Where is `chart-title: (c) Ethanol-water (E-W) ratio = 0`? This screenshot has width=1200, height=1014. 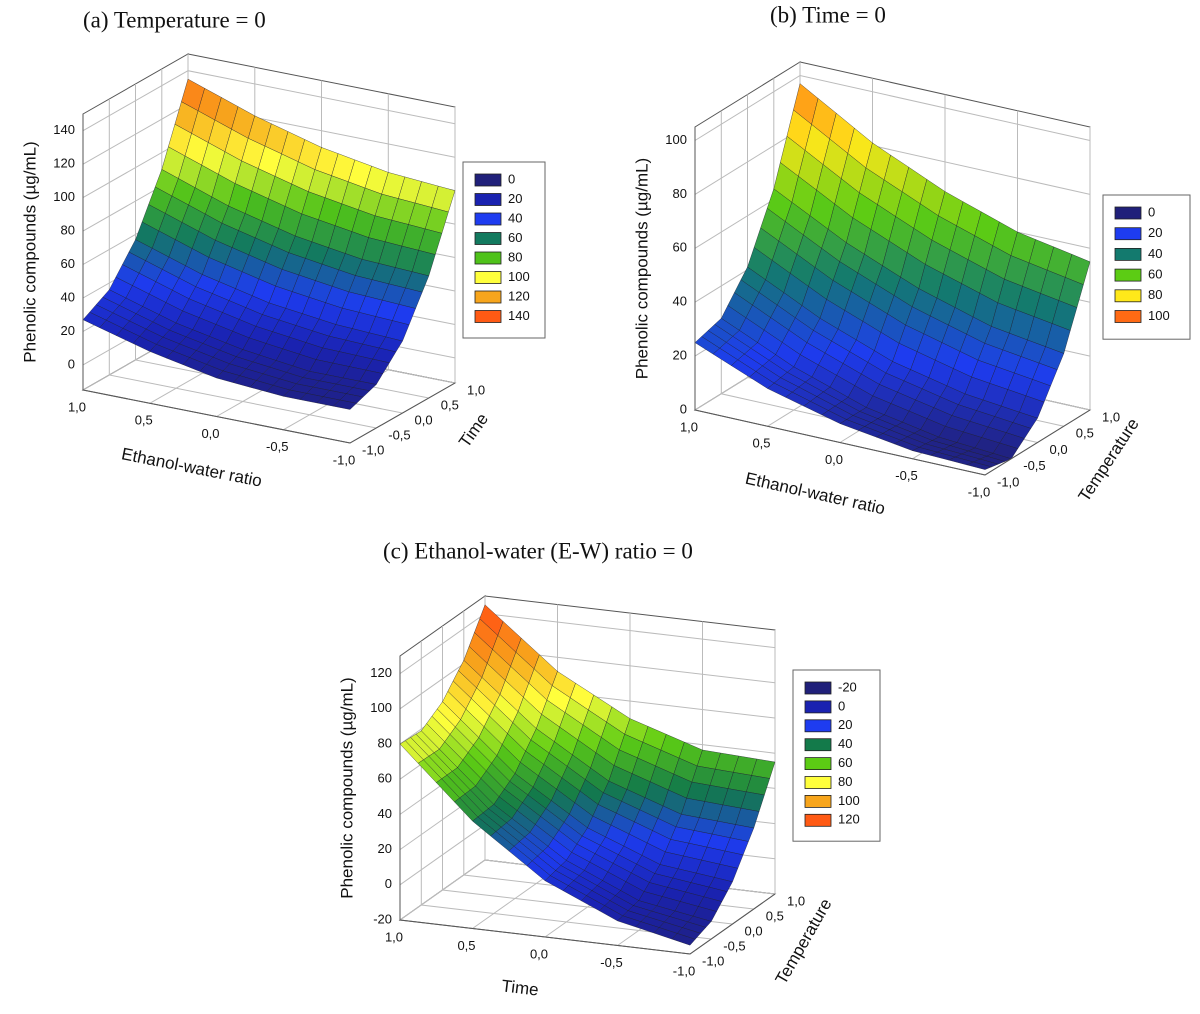 chart-title: (c) Ethanol-water (E-W) ratio = 0 is located at coordinates (538, 550).